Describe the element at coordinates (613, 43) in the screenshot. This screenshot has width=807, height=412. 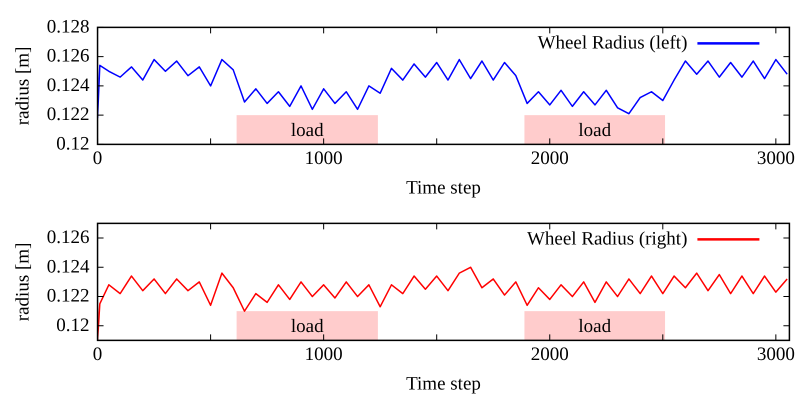
I see `legend-label: Wheel Radius (left)` at that location.